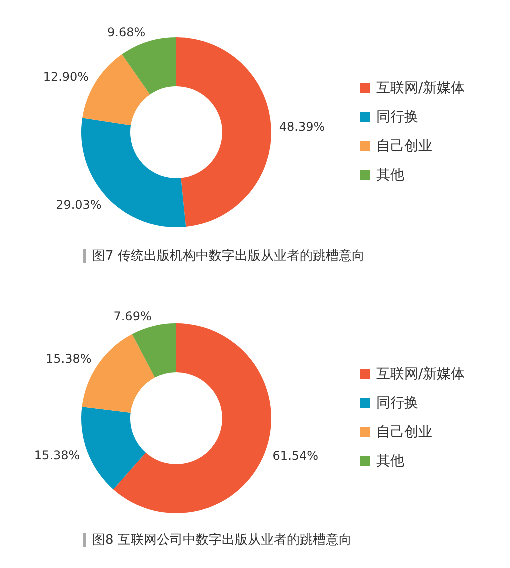 Image resolution: width=510 pixels, height=568 pixels. I want to click on data-label: 9.68%, so click(127, 32).